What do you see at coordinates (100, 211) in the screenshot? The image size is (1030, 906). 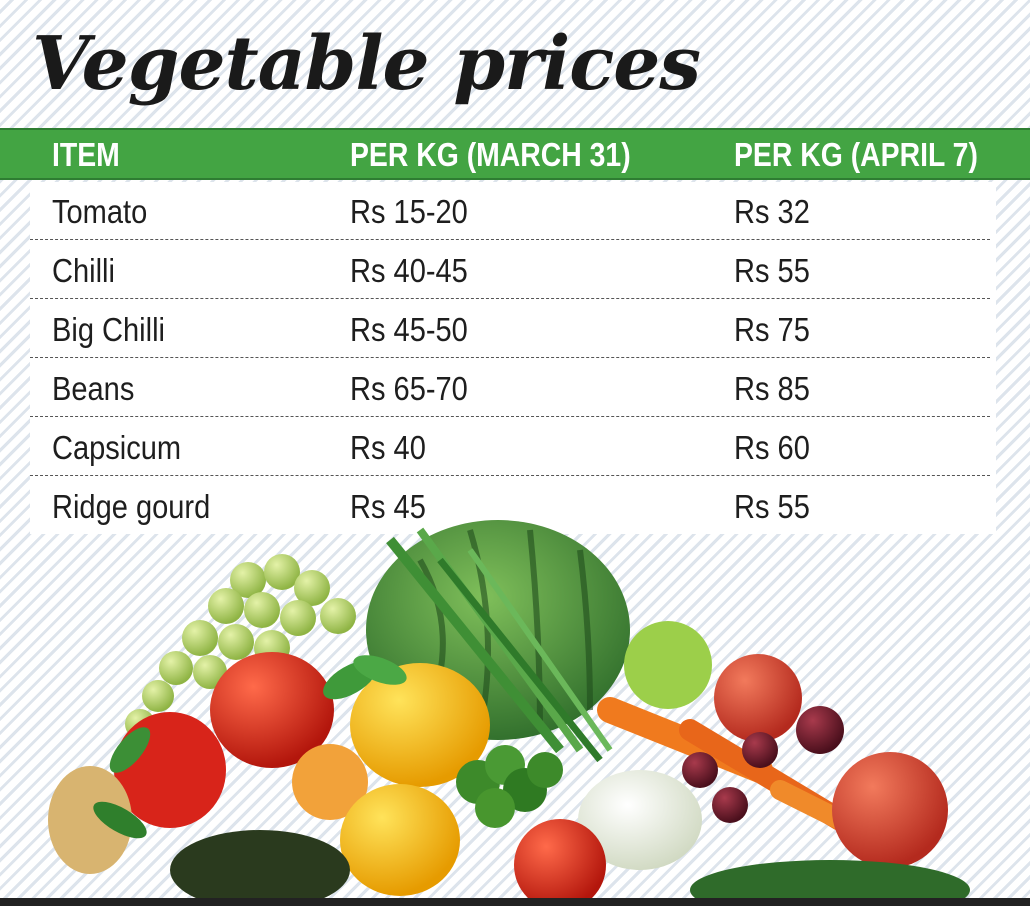 I see `item-name: Tomato` at bounding box center [100, 211].